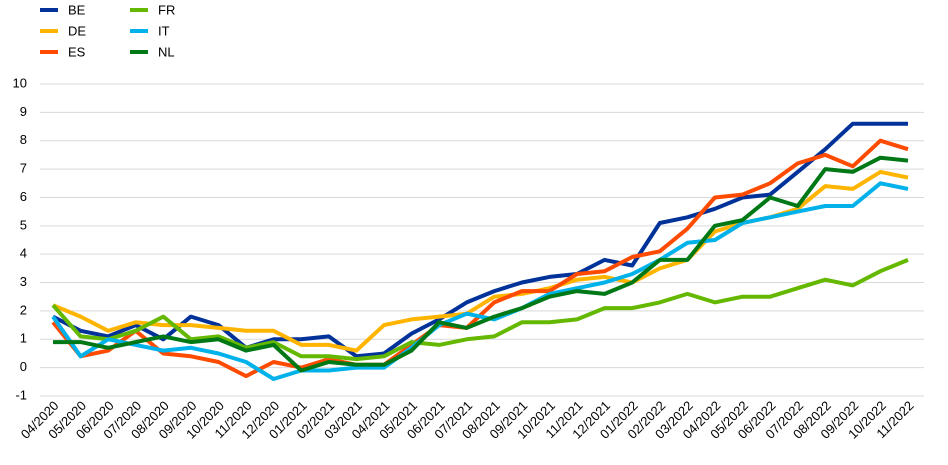 This screenshot has width=948, height=465. What do you see at coordinates (166, 51) in the screenshot?
I see `legend-label: NL` at bounding box center [166, 51].